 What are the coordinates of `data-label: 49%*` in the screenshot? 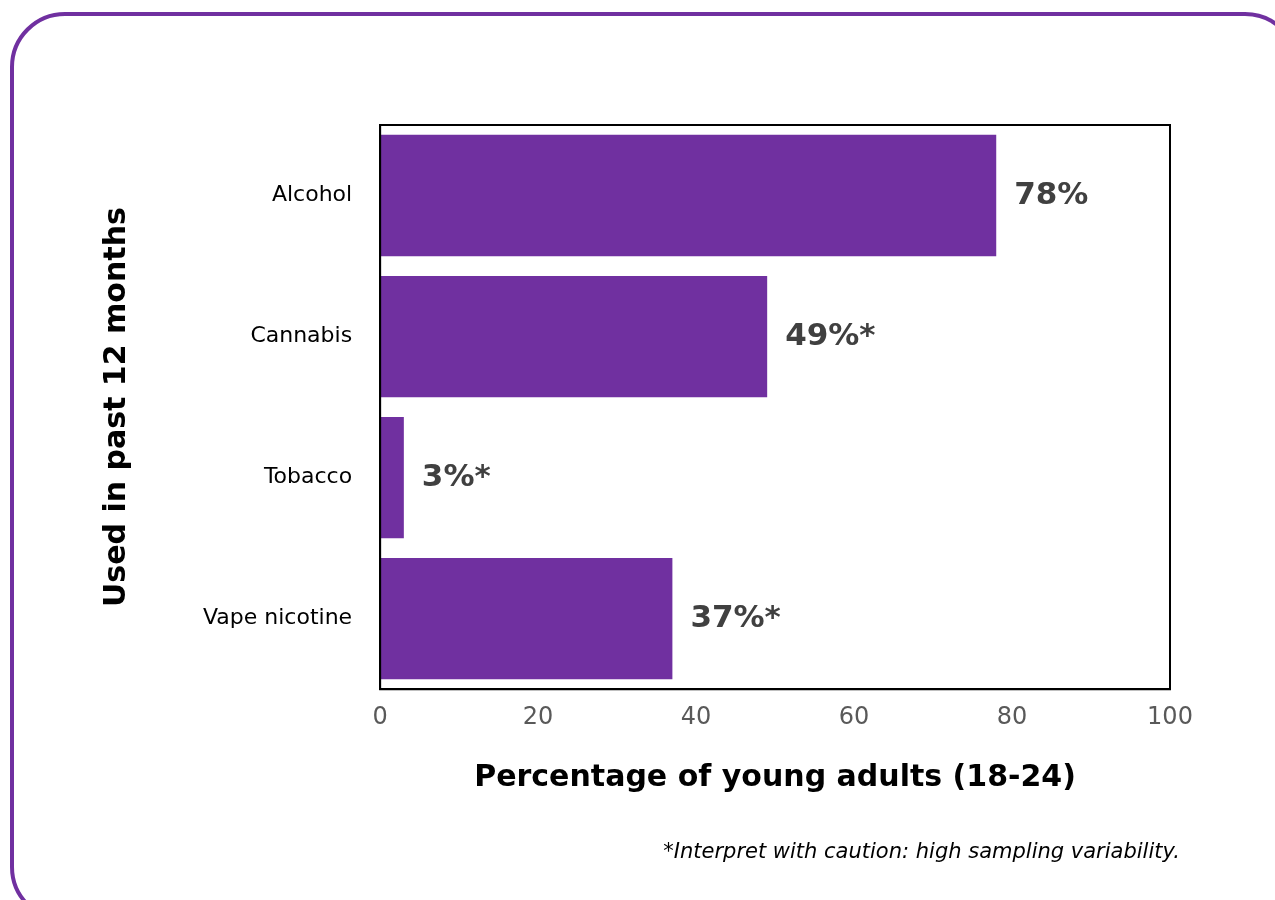 It's located at (830, 333).